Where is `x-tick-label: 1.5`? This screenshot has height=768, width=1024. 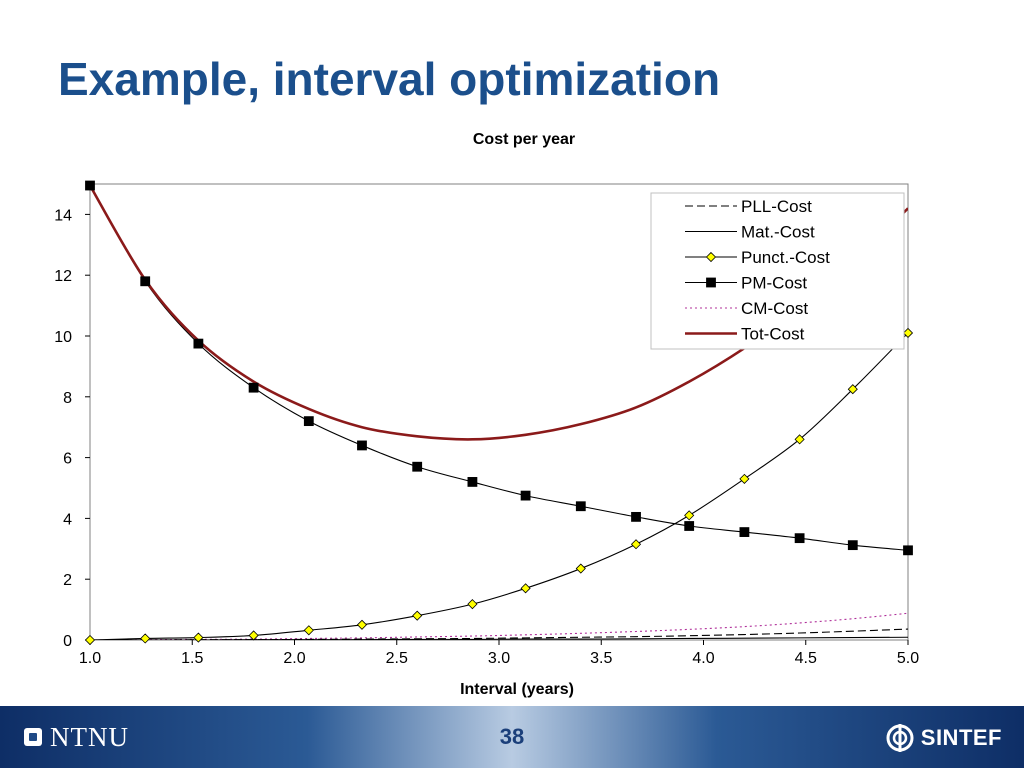 x-tick-label: 1.5 is located at coordinates (192, 658).